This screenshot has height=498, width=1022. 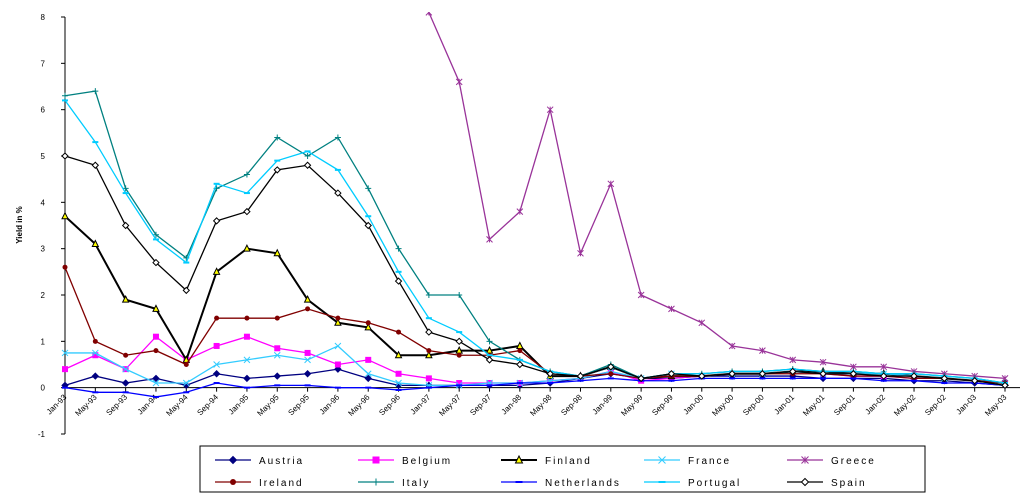 What do you see at coordinates (43, 295) in the screenshot?
I see `y-tick-label: 2` at bounding box center [43, 295].